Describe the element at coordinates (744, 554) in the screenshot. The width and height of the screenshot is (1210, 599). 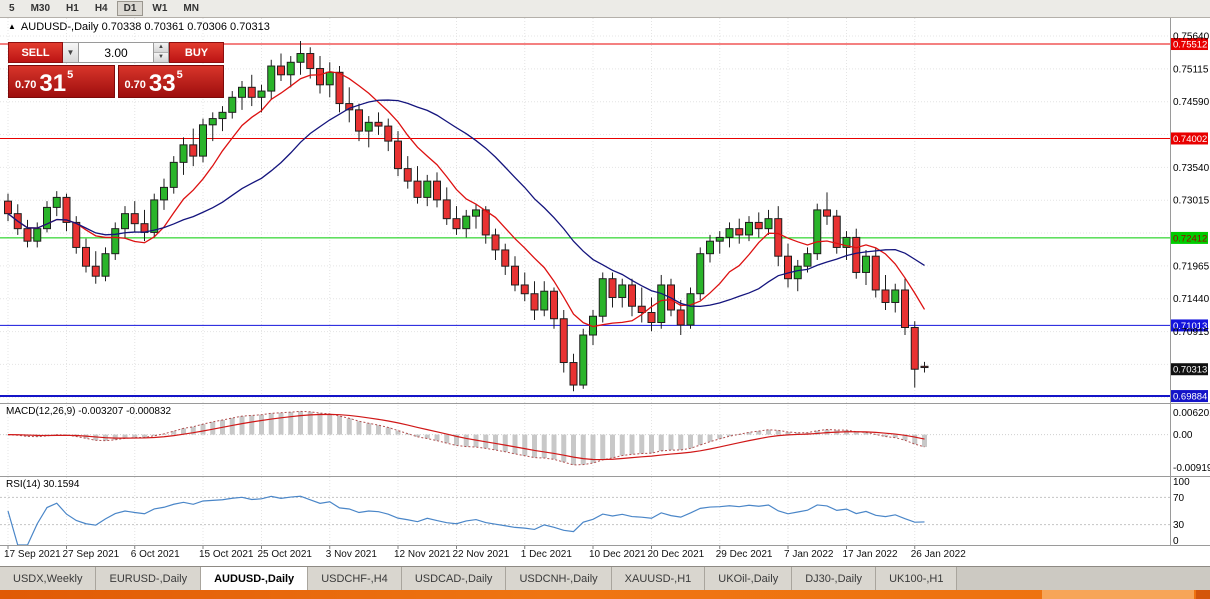
I see `svg-text: 29 Dec 2021` at that location.